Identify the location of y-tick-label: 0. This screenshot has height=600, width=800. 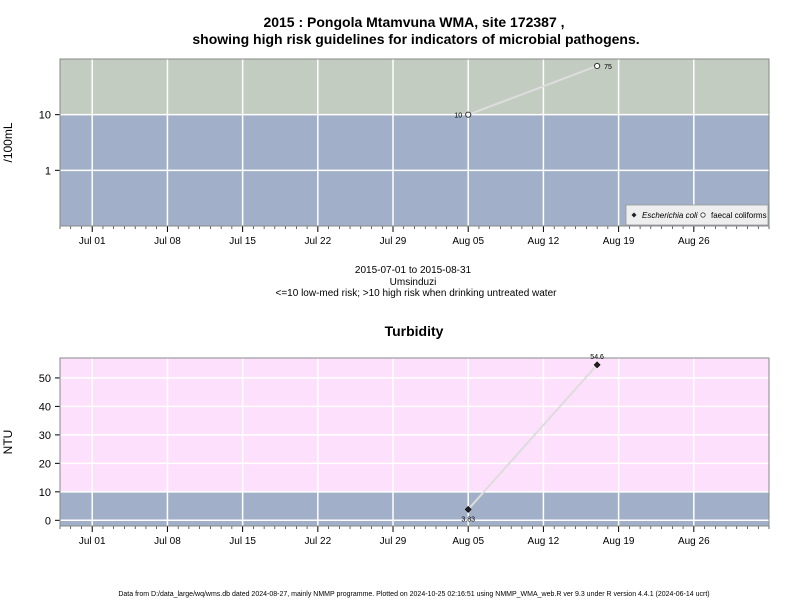
(48, 521).